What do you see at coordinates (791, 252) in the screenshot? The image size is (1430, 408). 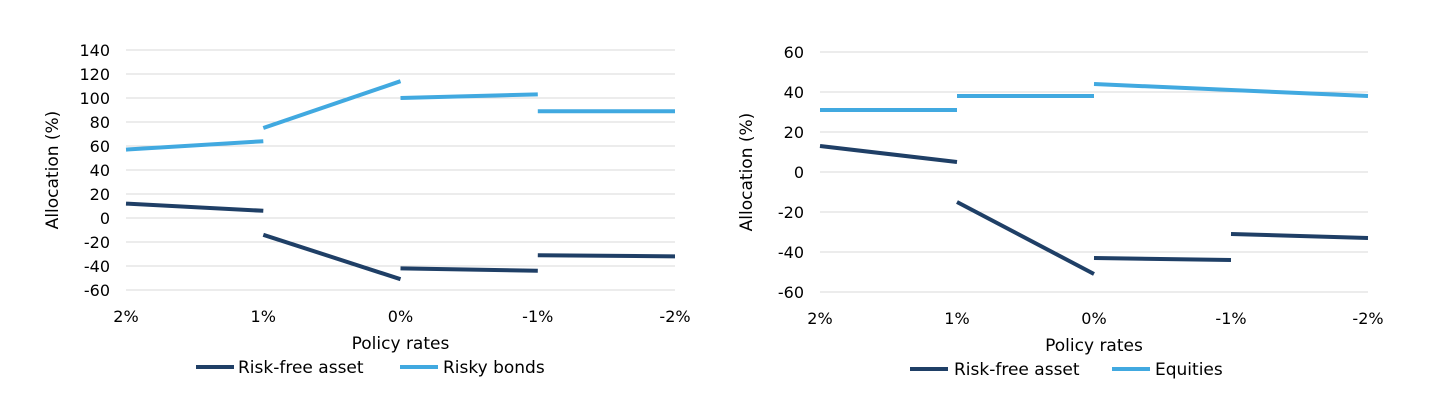 I see `right-chart-y-tick-label: -40` at bounding box center [791, 252].